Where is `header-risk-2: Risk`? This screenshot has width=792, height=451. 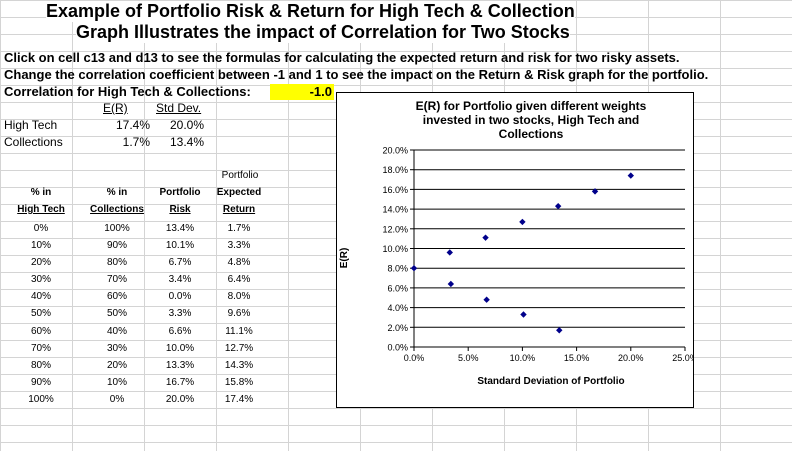 header-risk-2: Risk is located at coordinates (180, 209).